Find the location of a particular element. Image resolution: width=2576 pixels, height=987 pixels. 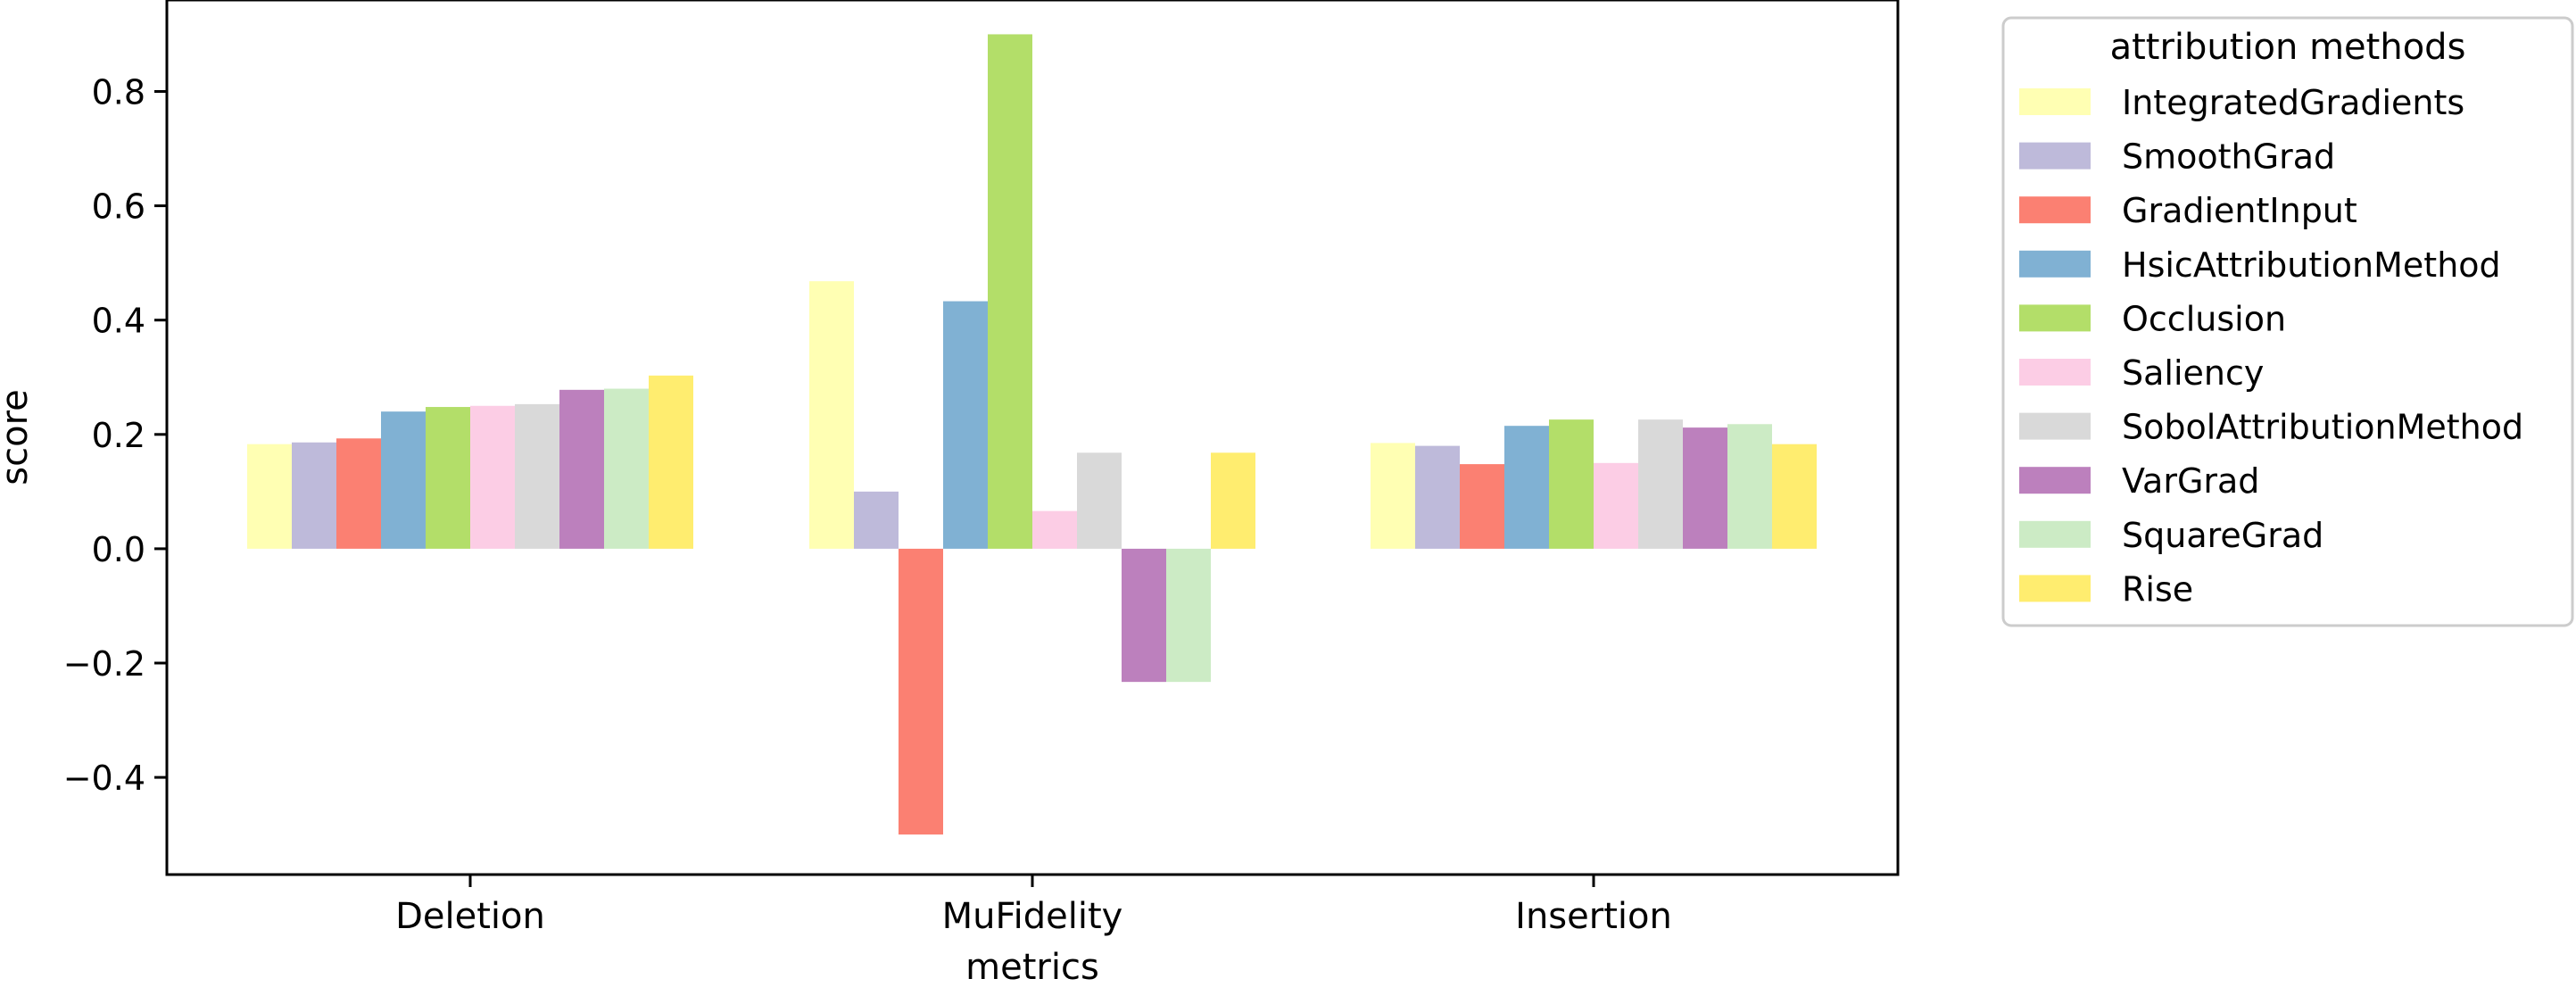

y-tick-label: 0.0 is located at coordinates (118, 549).